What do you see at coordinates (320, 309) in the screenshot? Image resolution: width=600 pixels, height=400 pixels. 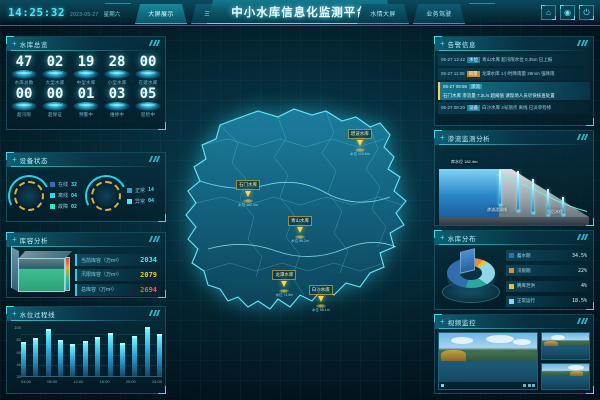 I see `marker-sublabel: 水位 58.1m` at bounding box center [320, 309].